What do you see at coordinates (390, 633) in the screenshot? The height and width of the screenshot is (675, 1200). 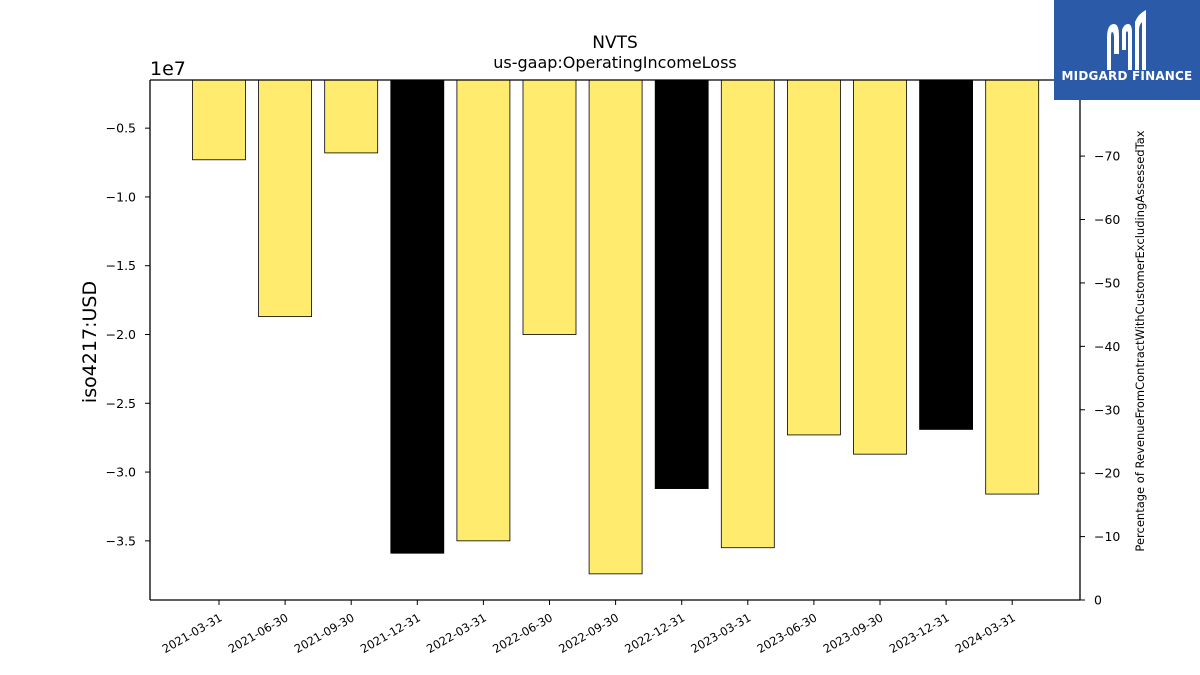 I see `x-tick-label: 2021-12-31` at bounding box center [390, 633].